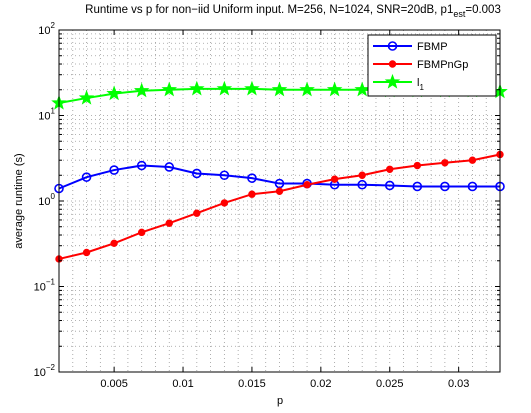  Describe the element at coordinates (284, 384) in the screenshot. I see `x-tick-labels: 0.005 0.01 0.015 0.02 0.025 0.03` at that location.